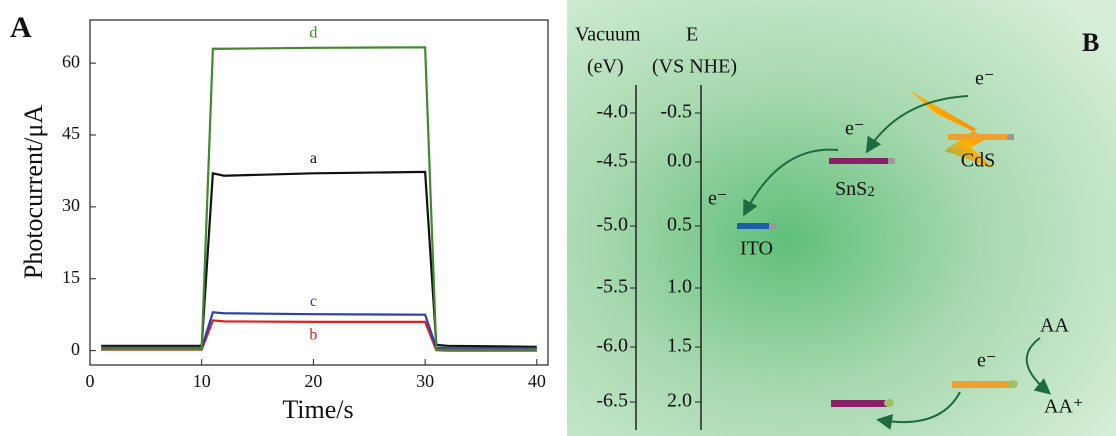  I want to click on axis-title: E, so click(692, 35).